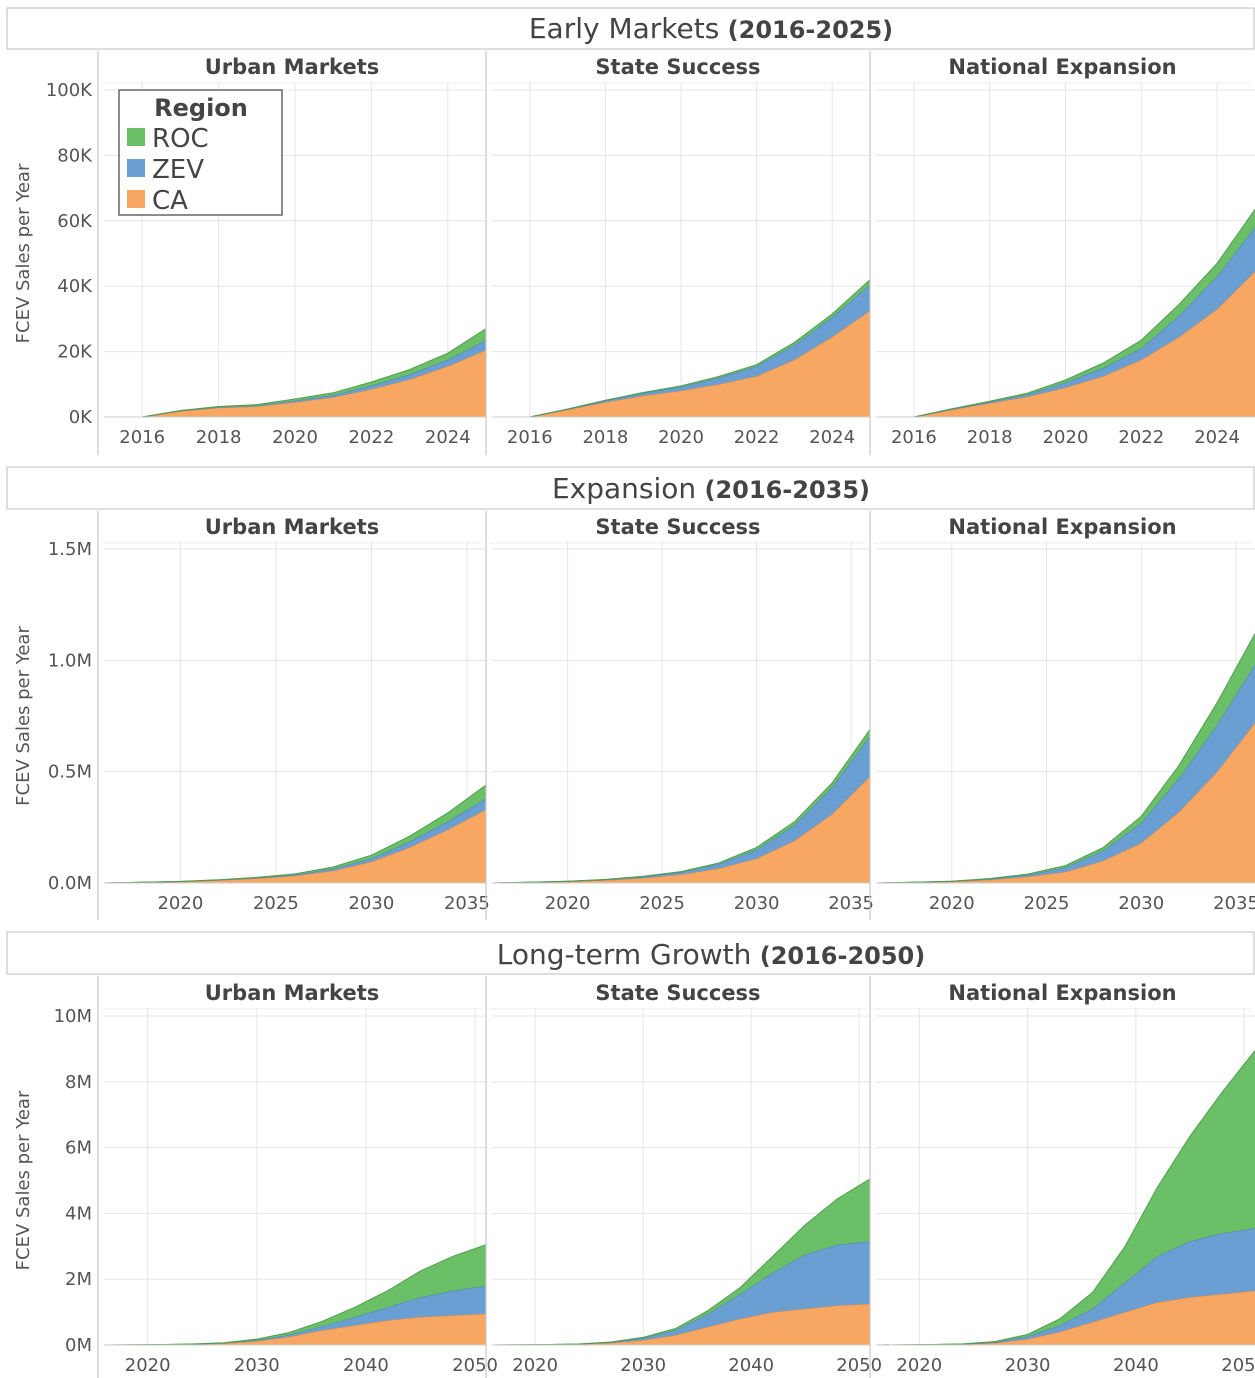 The width and height of the screenshot is (1255, 1378). Describe the element at coordinates (624, 28) in the screenshot. I see `row-title-name: Early Markets` at that location.